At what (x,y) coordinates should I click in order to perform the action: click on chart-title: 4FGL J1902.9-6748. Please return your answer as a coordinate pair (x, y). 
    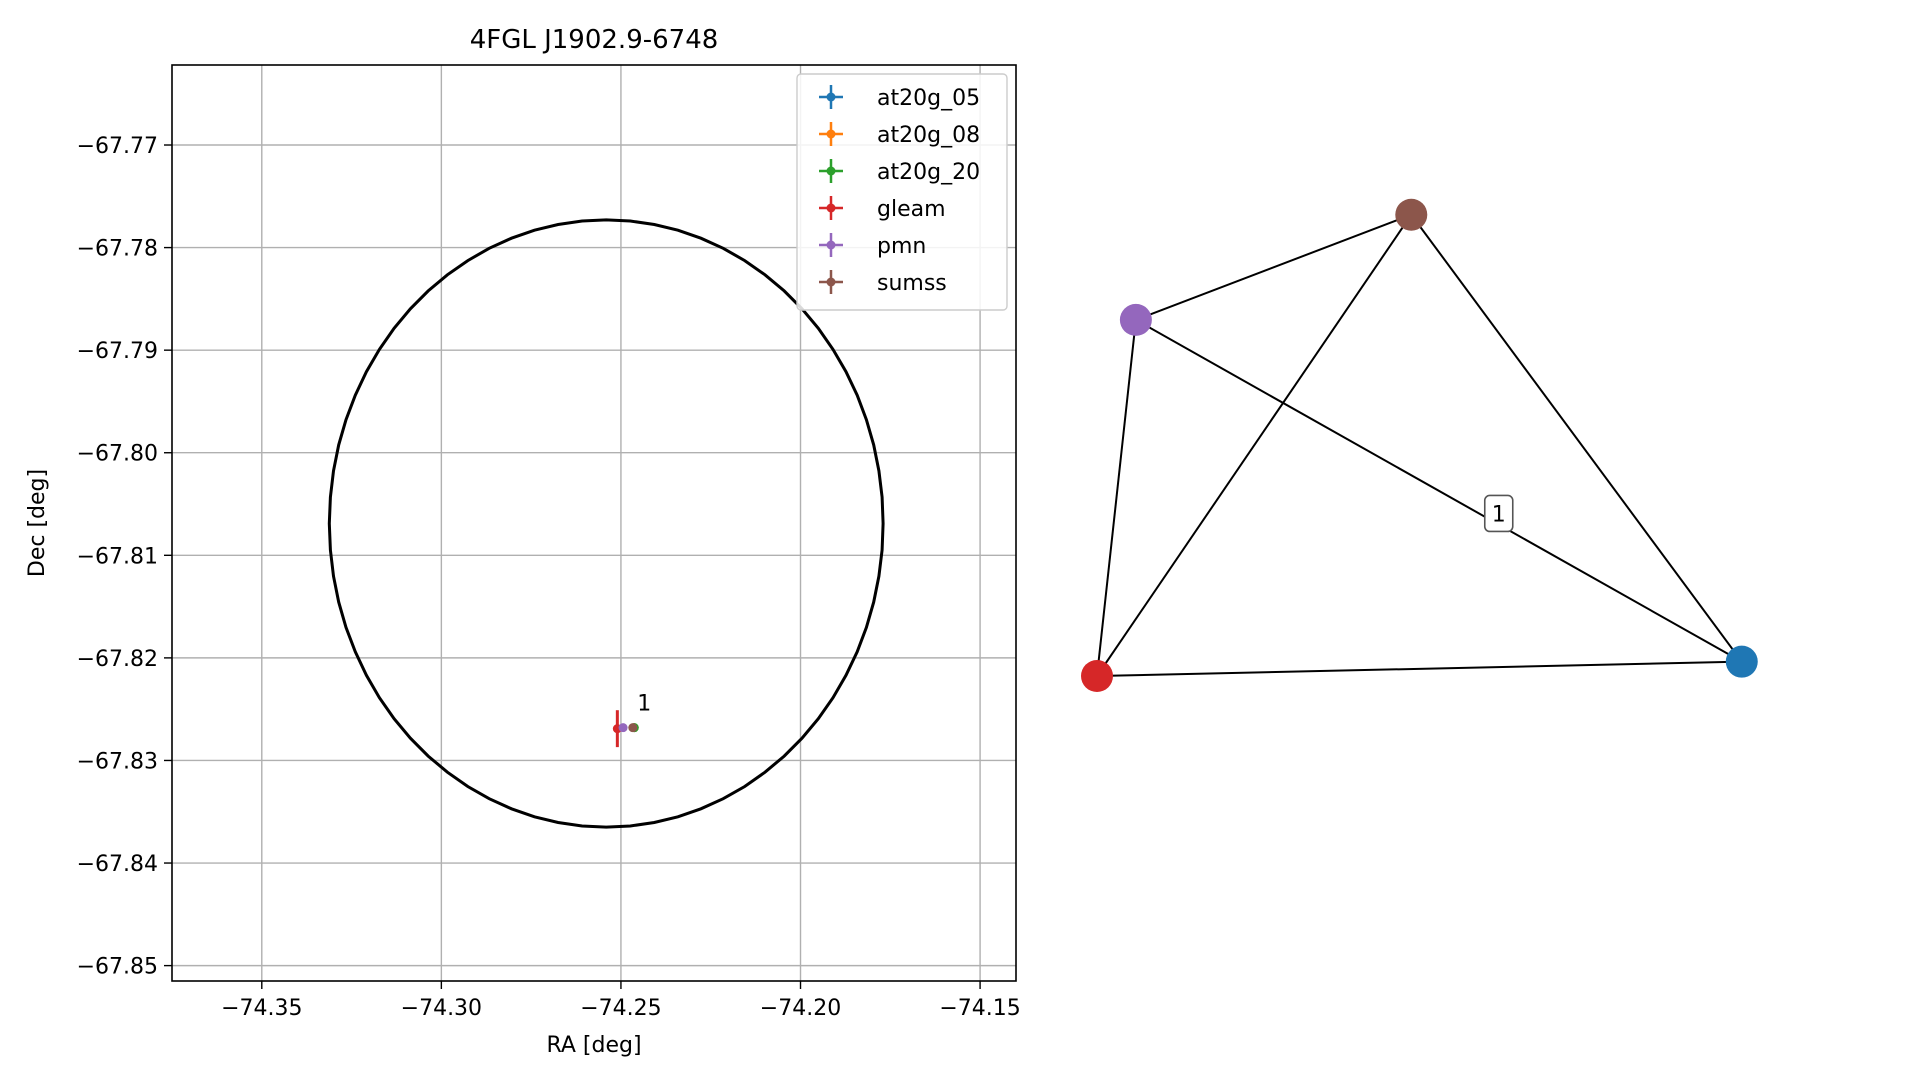
    Looking at the image, I should click on (594, 40).